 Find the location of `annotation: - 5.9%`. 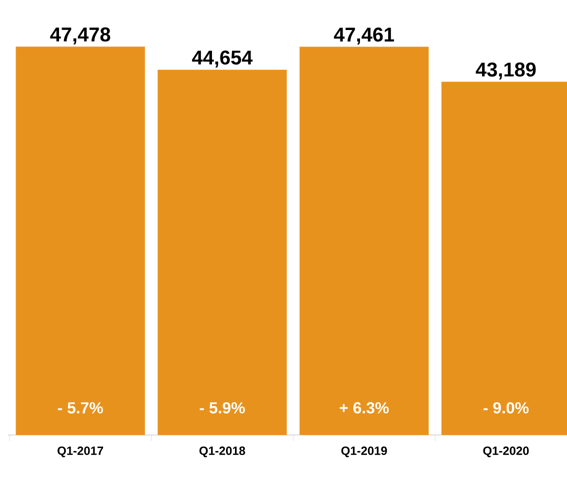

annotation: - 5.9% is located at coordinates (222, 408).